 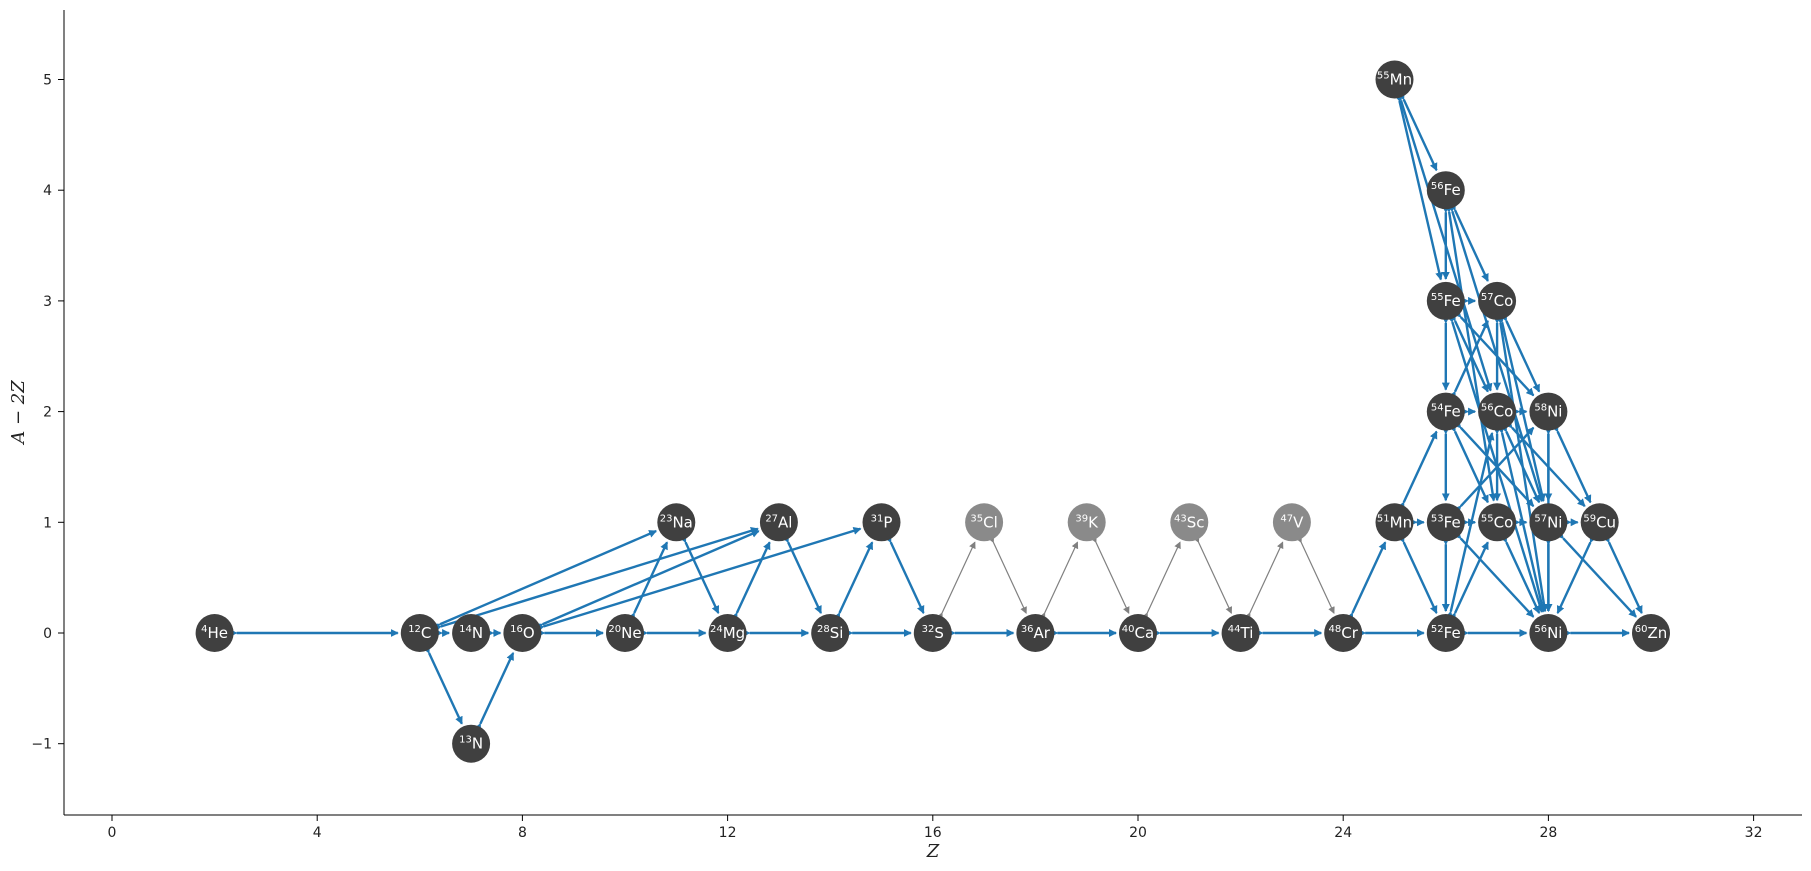 What do you see at coordinates (699, 574) in the screenshot?
I see `reaction-link-na23-mg24` at bounding box center [699, 574].